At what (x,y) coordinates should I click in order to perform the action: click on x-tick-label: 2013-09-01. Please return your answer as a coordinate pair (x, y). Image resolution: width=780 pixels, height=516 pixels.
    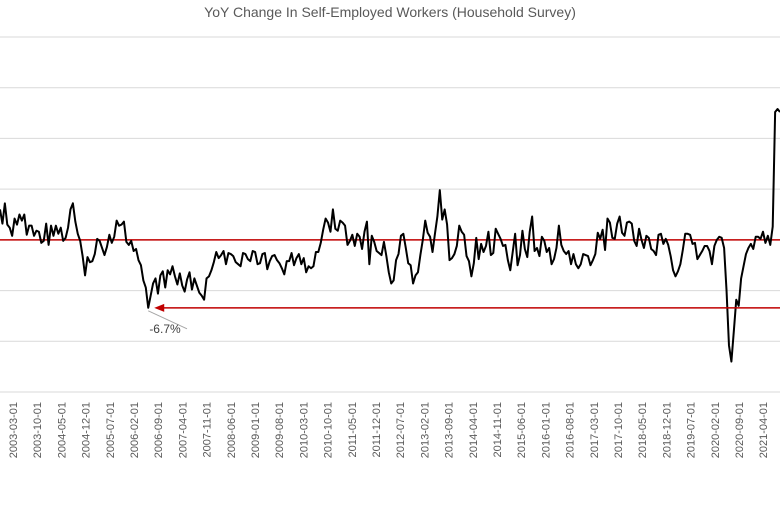
    Looking at the image, I should click on (450, 430).